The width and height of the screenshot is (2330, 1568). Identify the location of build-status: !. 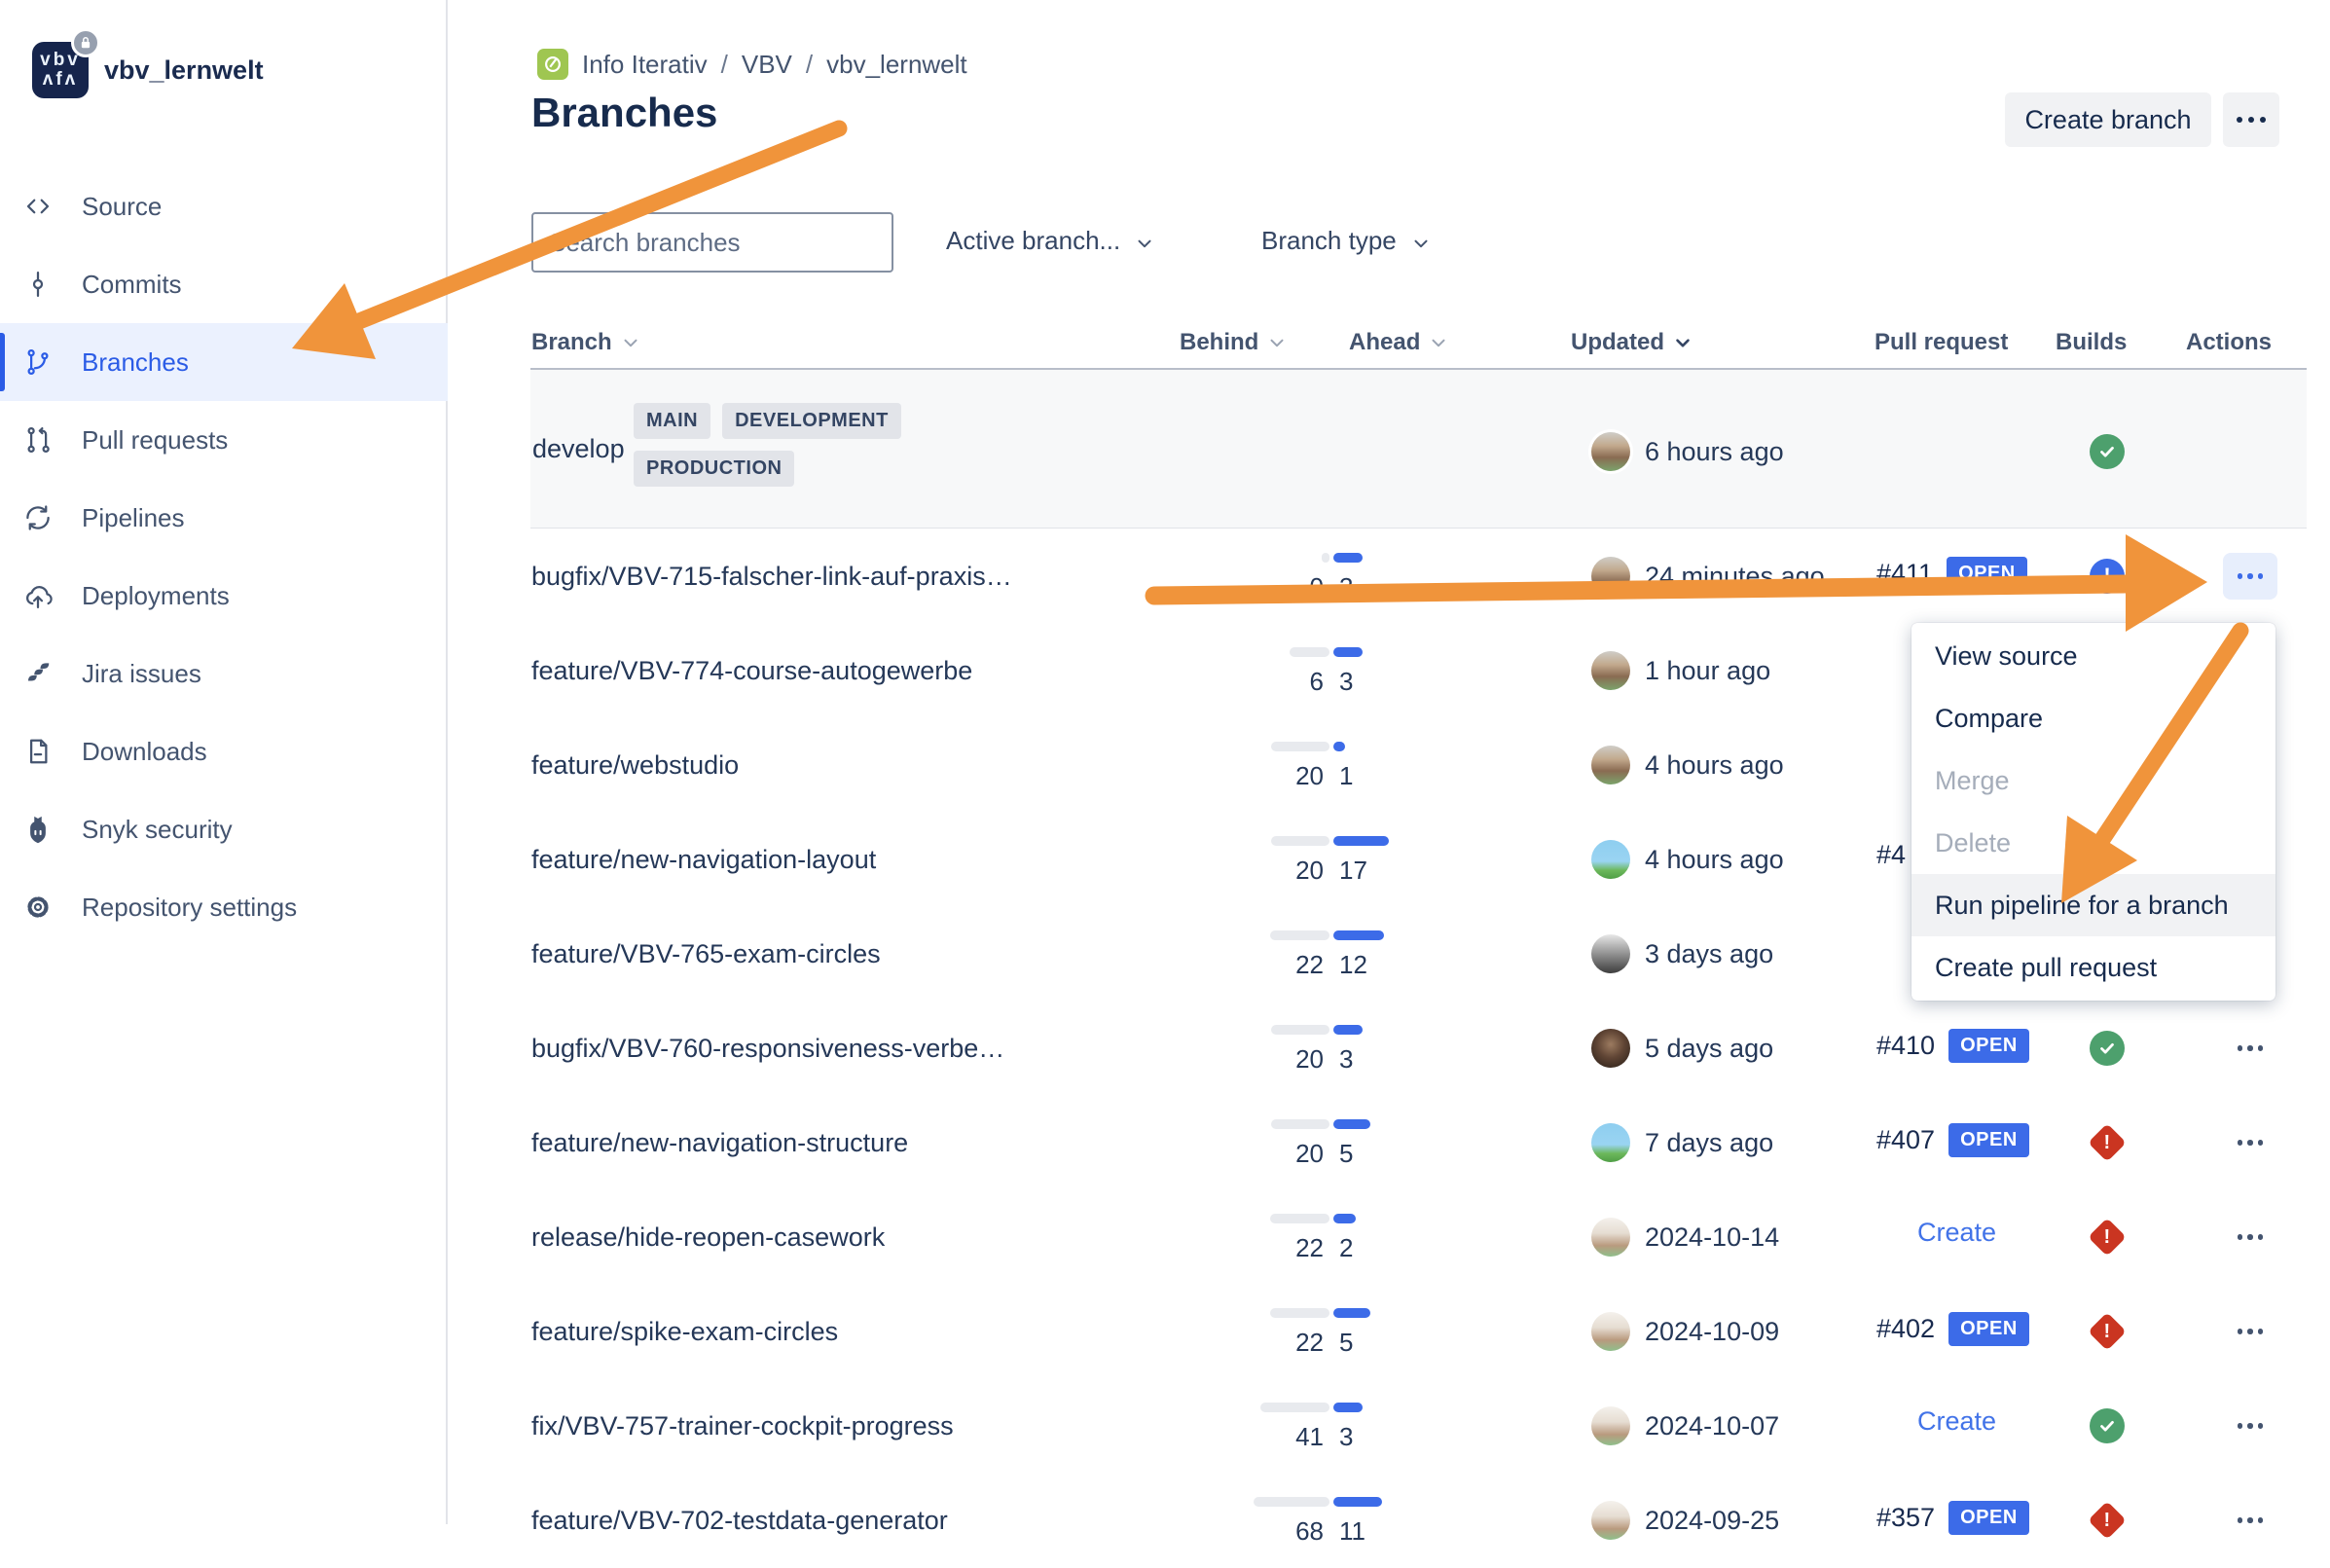
(2107, 1237).